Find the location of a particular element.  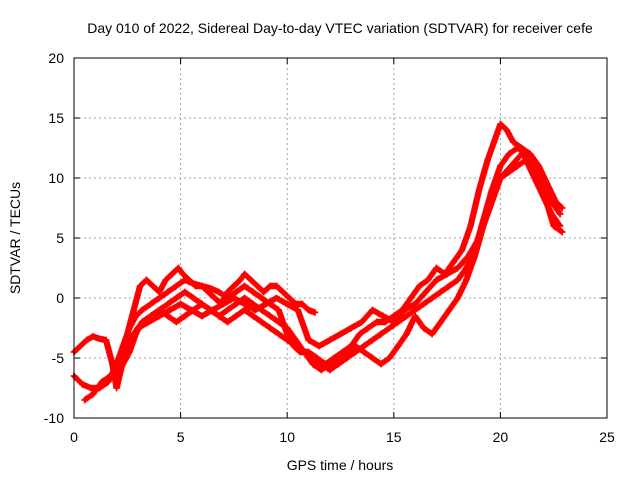

y-tick-label: 20 is located at coordinates (56, 58).